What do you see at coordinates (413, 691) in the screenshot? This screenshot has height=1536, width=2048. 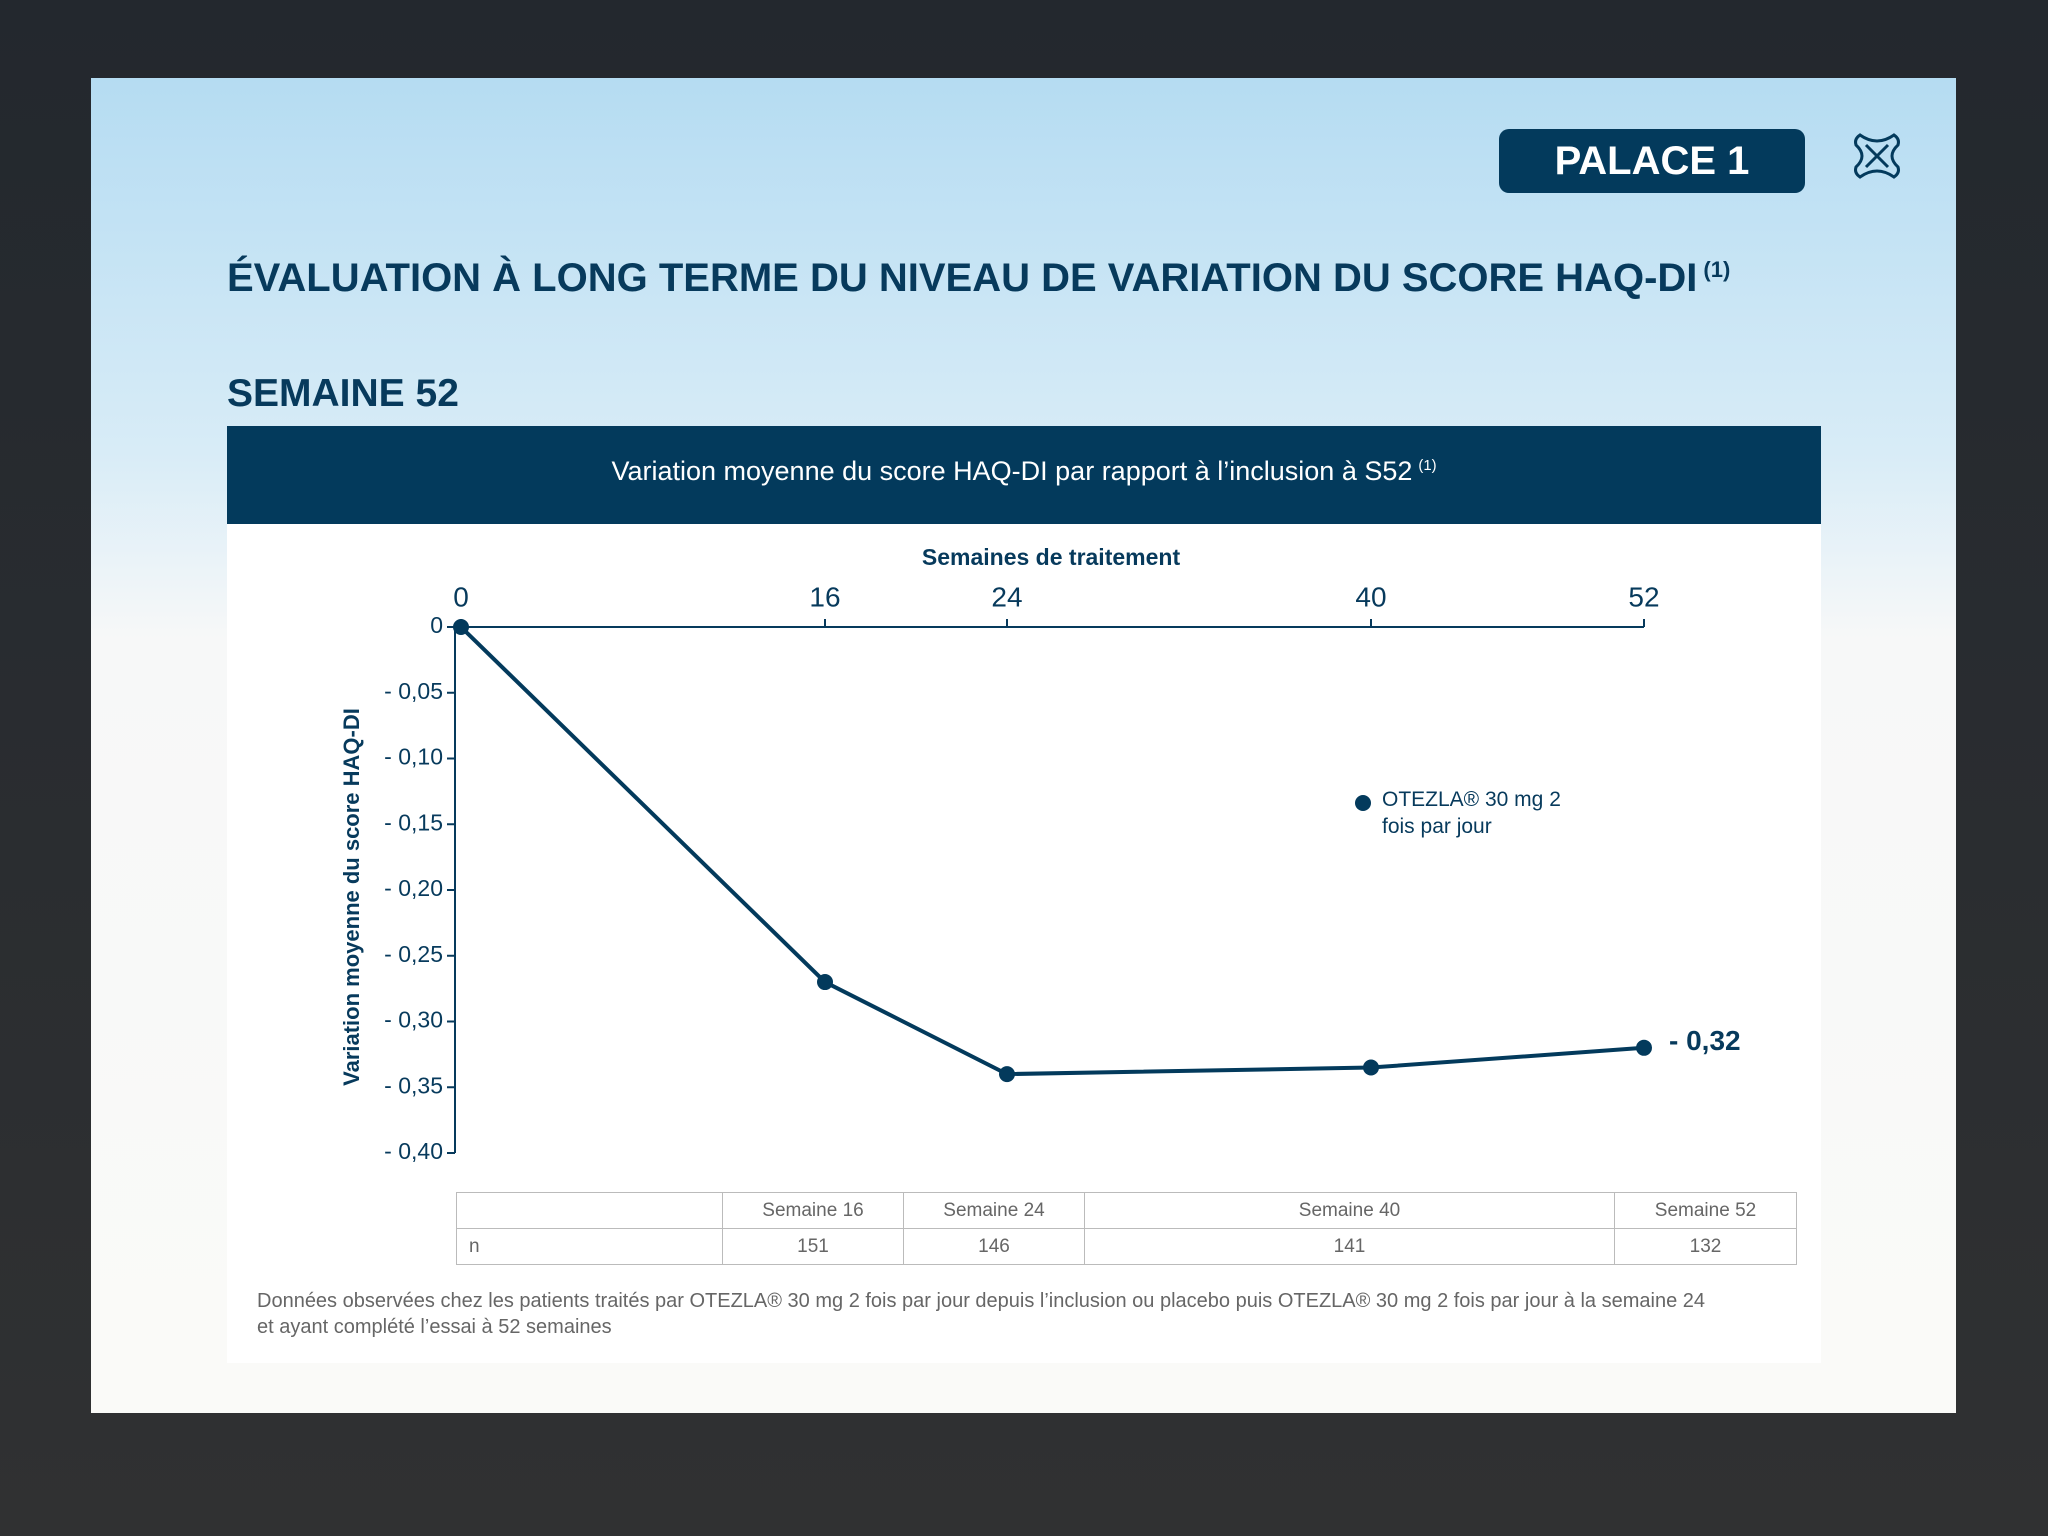 I see `y-tick-label: - 0,05` at bounding box center [413, 691].